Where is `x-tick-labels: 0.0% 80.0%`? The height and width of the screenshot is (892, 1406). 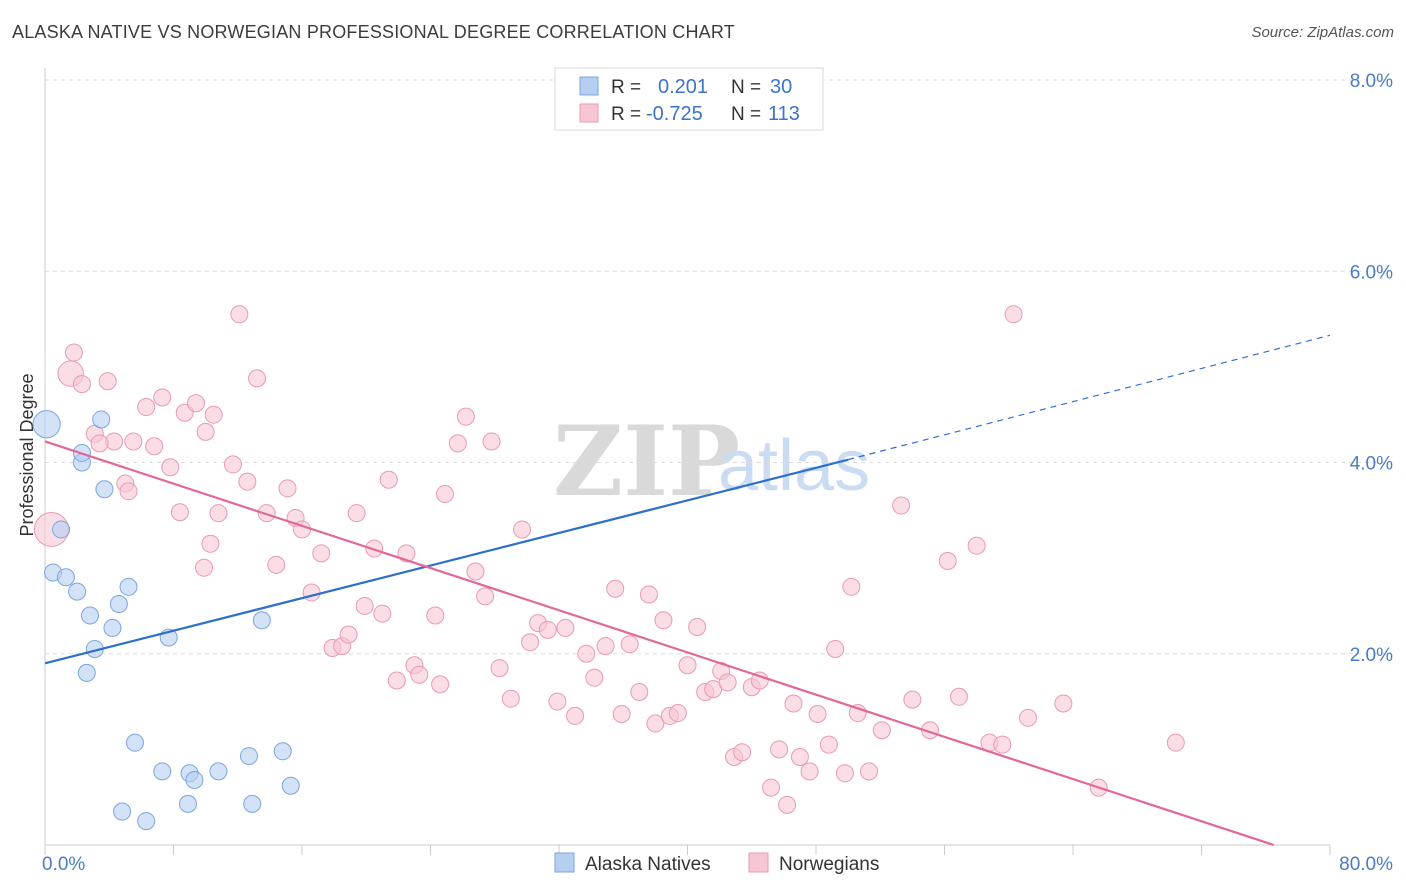 x-tick-labels: 0.0% 80.0% is located at coordinates (717, 864).